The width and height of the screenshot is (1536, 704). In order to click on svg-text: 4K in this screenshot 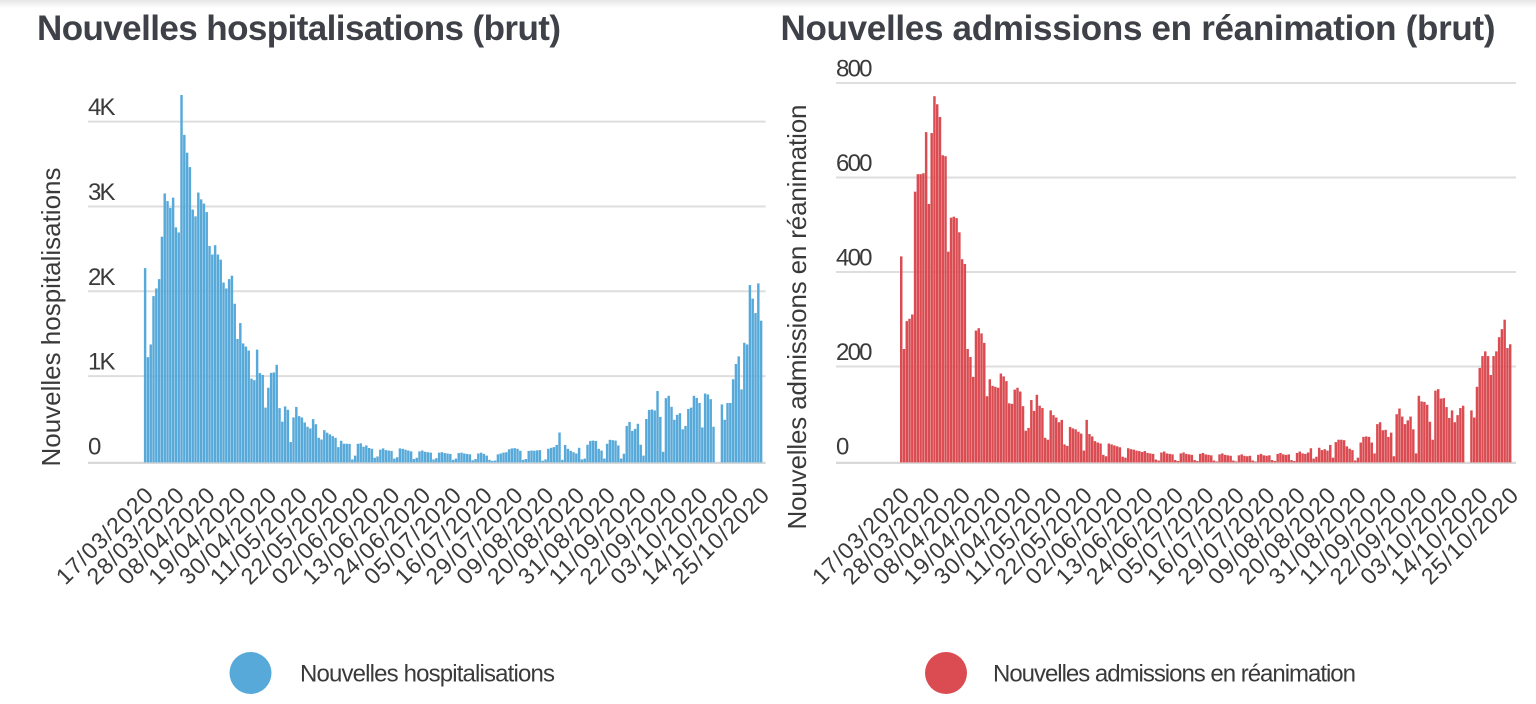, I will do `click(102, 107)`.